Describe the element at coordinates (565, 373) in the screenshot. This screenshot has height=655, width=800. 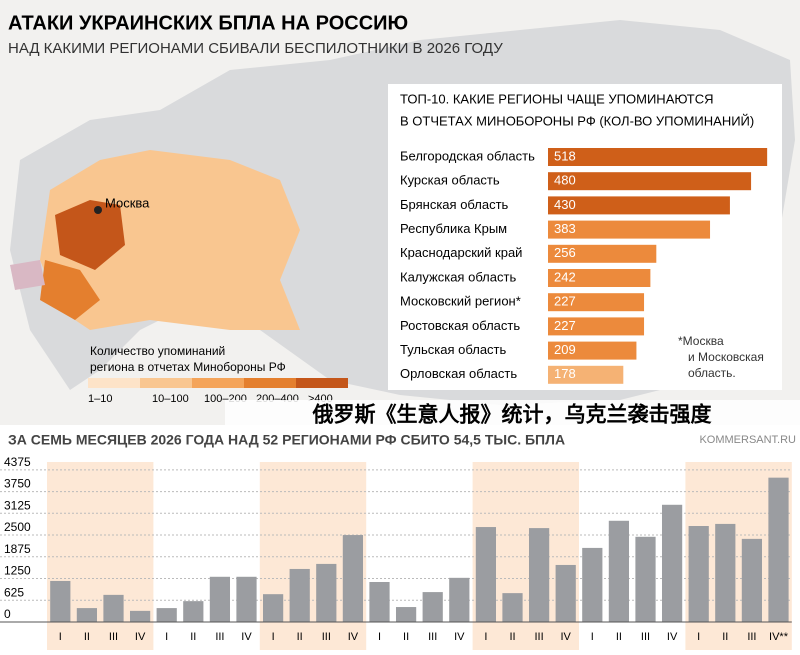
I see `value-label: 178` at that location.